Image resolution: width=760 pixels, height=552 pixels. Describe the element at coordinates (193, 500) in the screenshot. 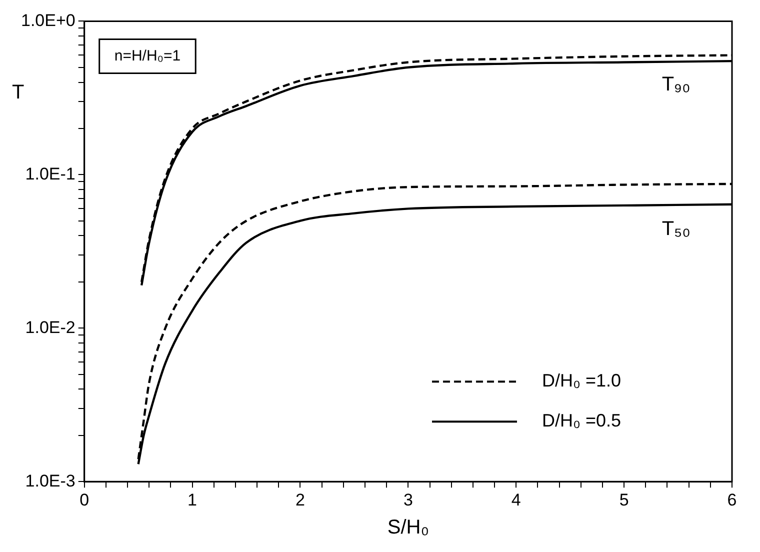

I see `x-tick-label: 1` at that location.